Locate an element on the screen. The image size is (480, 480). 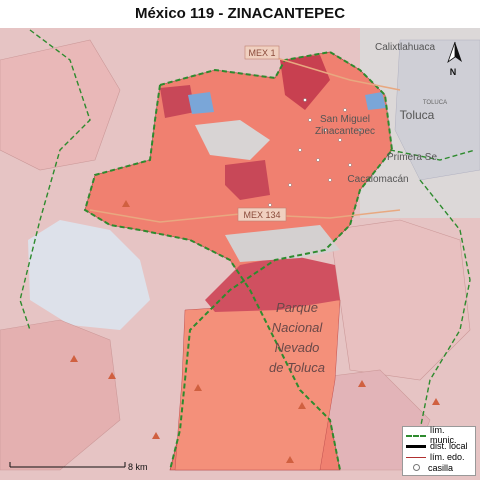
circle-icon is located at coordinates (416, 467).